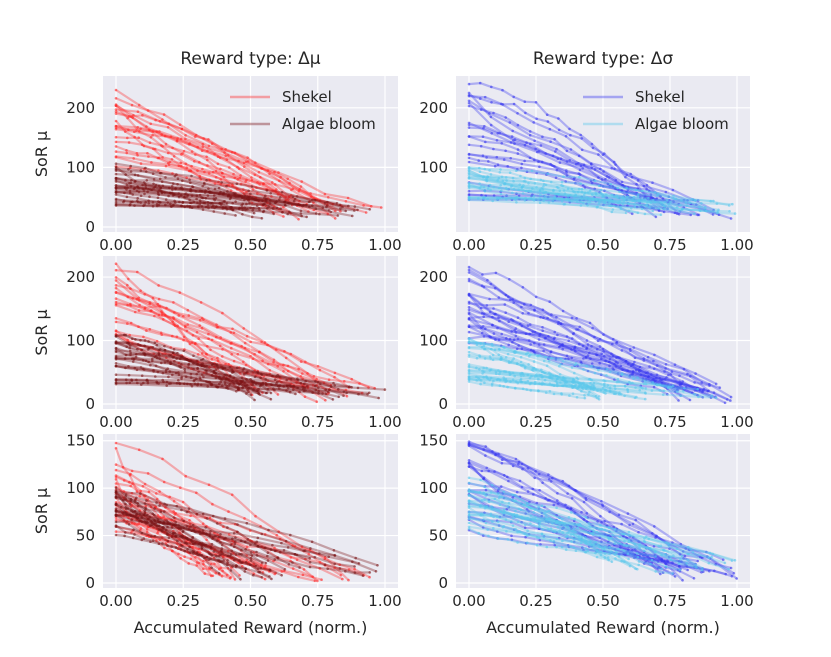 The image size is (831, 657). Describe the element at coordinates (565, 146) in the screenshot. I see `series-line` at that location.